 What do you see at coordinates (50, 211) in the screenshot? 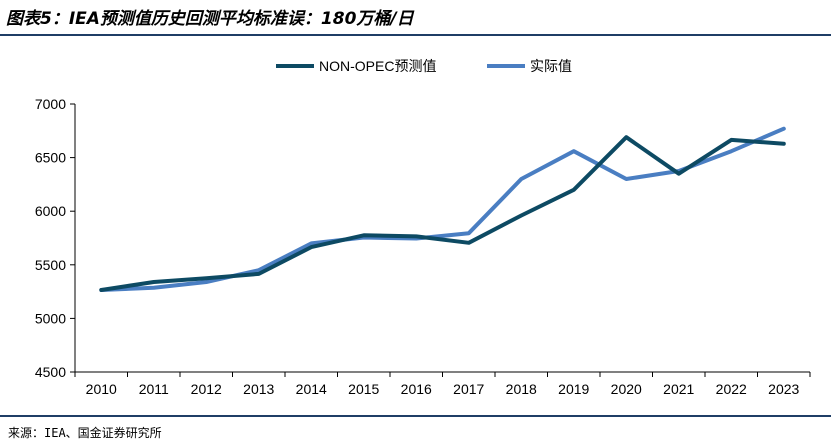
I see `y-tick-label: 6000` at bounding box center [50, 211].